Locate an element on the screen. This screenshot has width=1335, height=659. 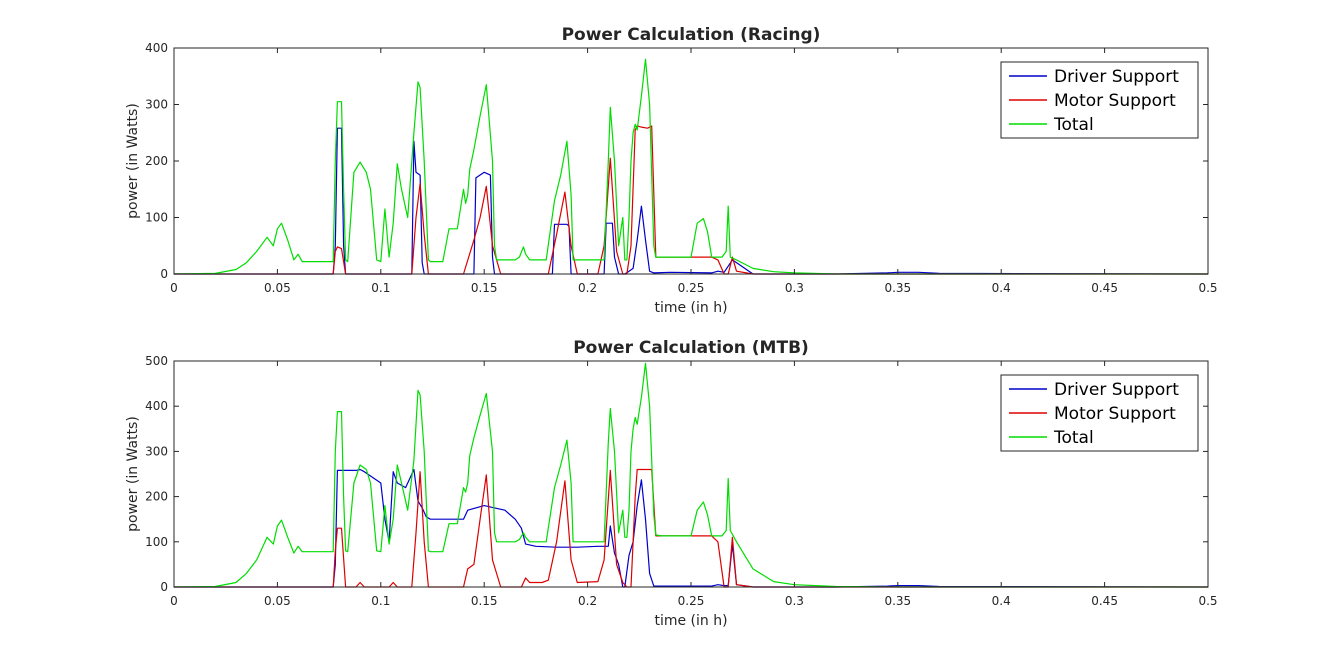
chart-title: Power Calculation (Racing) is located at coordinates (691, 35).